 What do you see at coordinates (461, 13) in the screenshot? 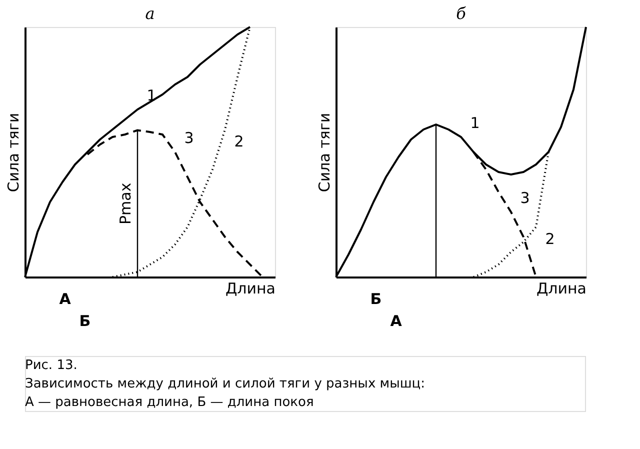
I see `chart-title: б` at bounding box center [461, 13].